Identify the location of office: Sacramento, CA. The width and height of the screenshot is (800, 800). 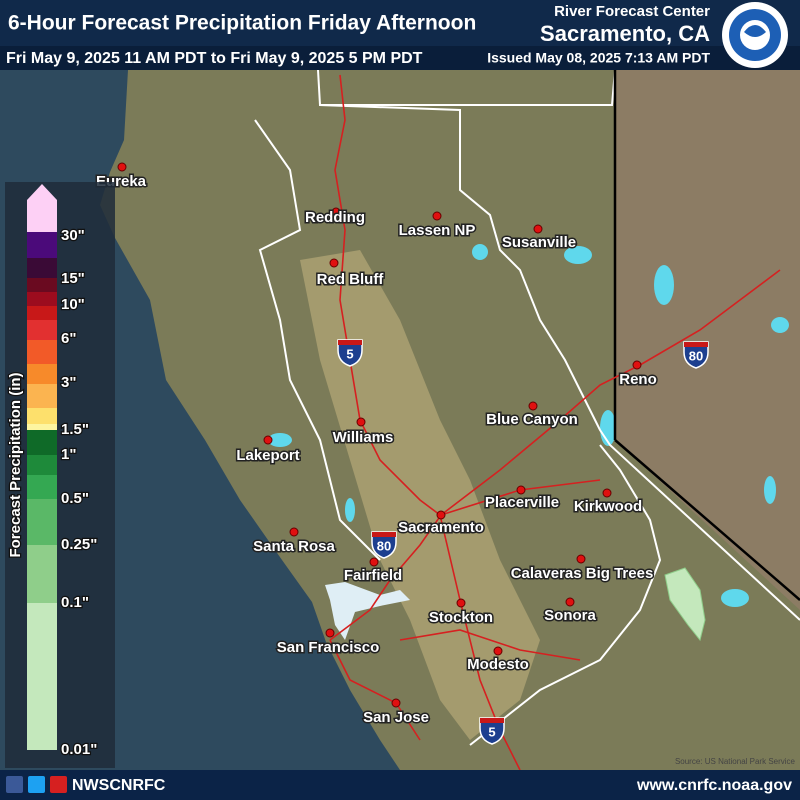
(625, 33).